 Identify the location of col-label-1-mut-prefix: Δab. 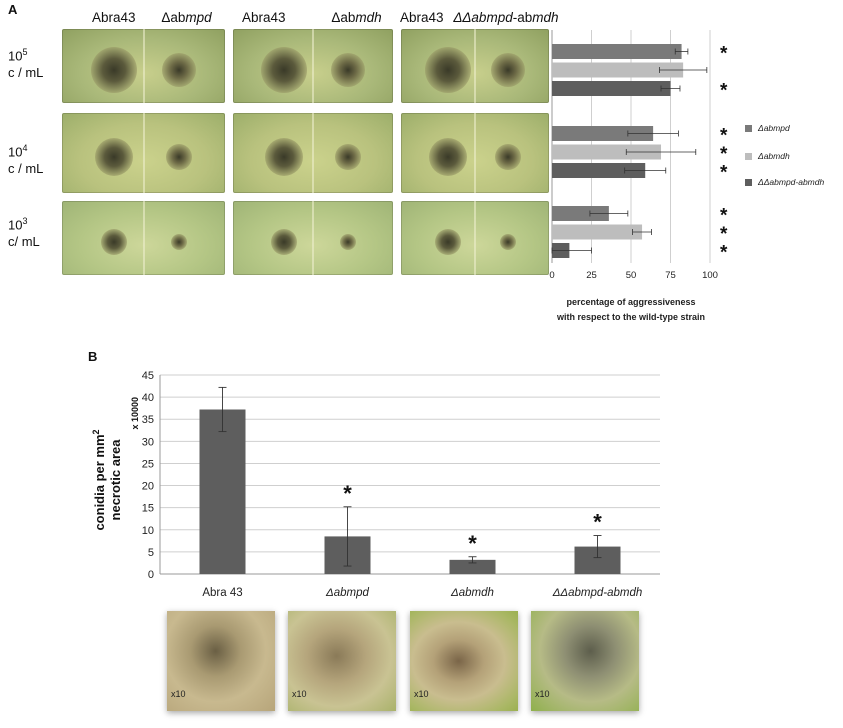
(173, 17).